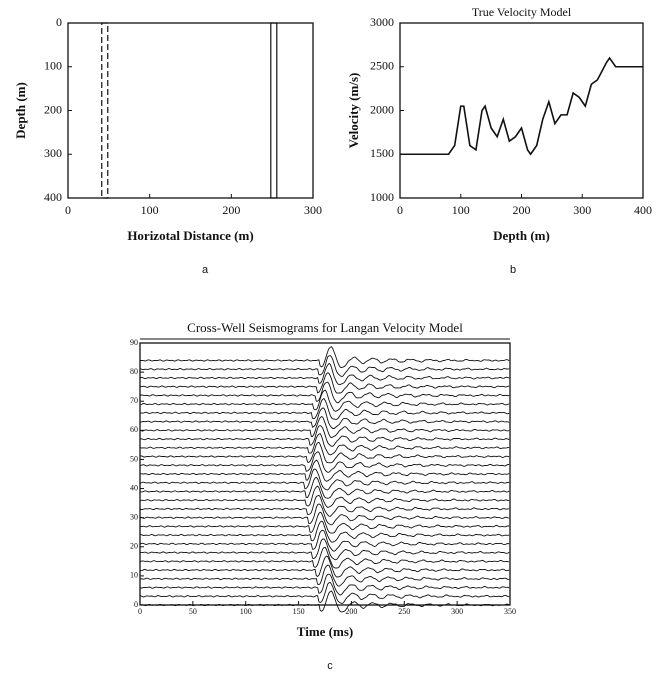 This screenshot has height=676, width=669. Describe the element at coordinates (134, 516) in the screenshot. I see `y-tick-label: 30` at that location.